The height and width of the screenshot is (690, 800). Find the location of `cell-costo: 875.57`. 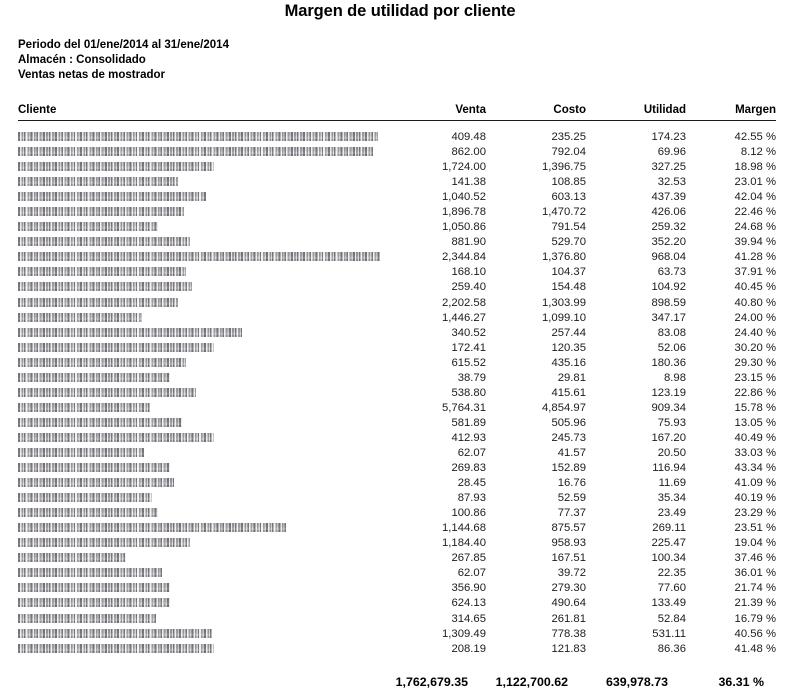

cell-costo: 875.57 is located at coordinates (568, 528).